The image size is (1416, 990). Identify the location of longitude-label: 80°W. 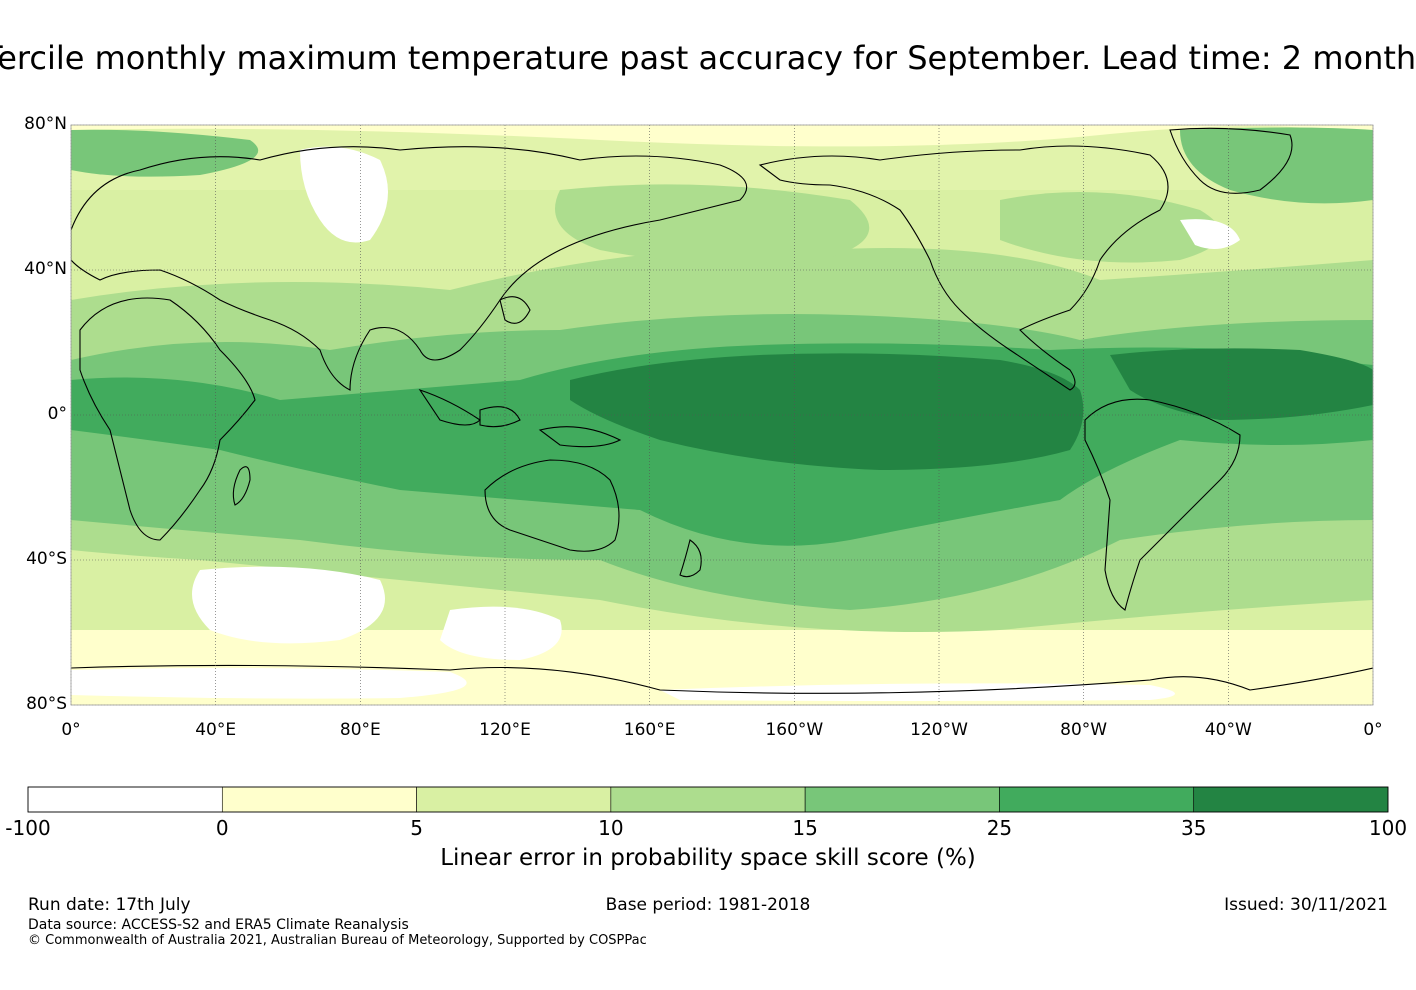
(1084, 730).